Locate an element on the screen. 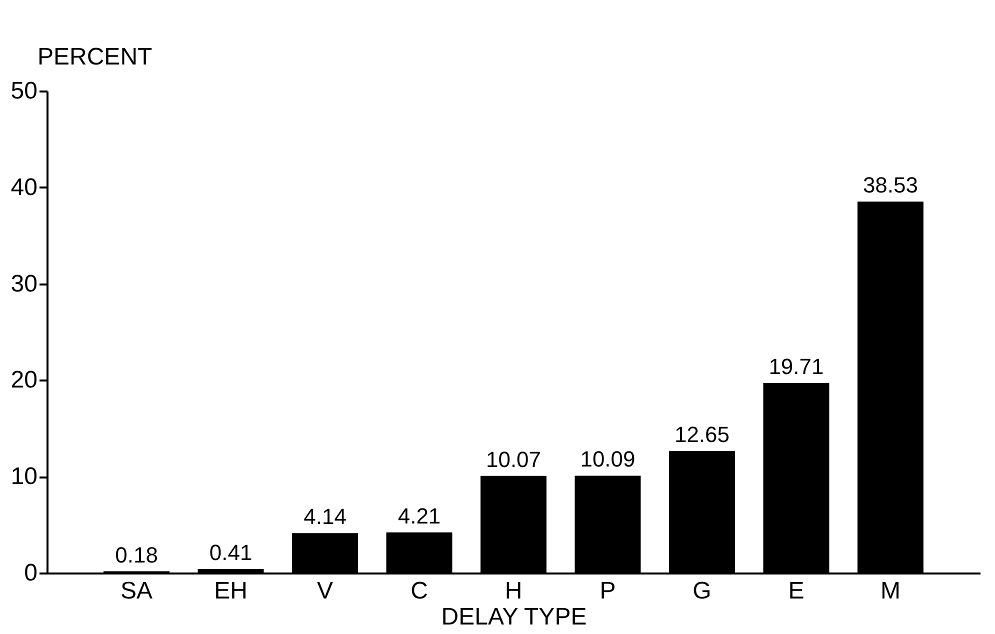 The image size is (995, 634). x-tick-label: H is located at coordinates (513, 591).